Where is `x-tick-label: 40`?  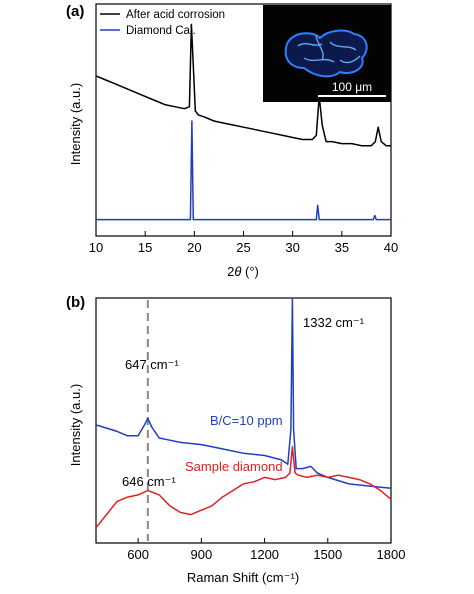
x-tick-label: 40 is located at coordinates (391, 247).